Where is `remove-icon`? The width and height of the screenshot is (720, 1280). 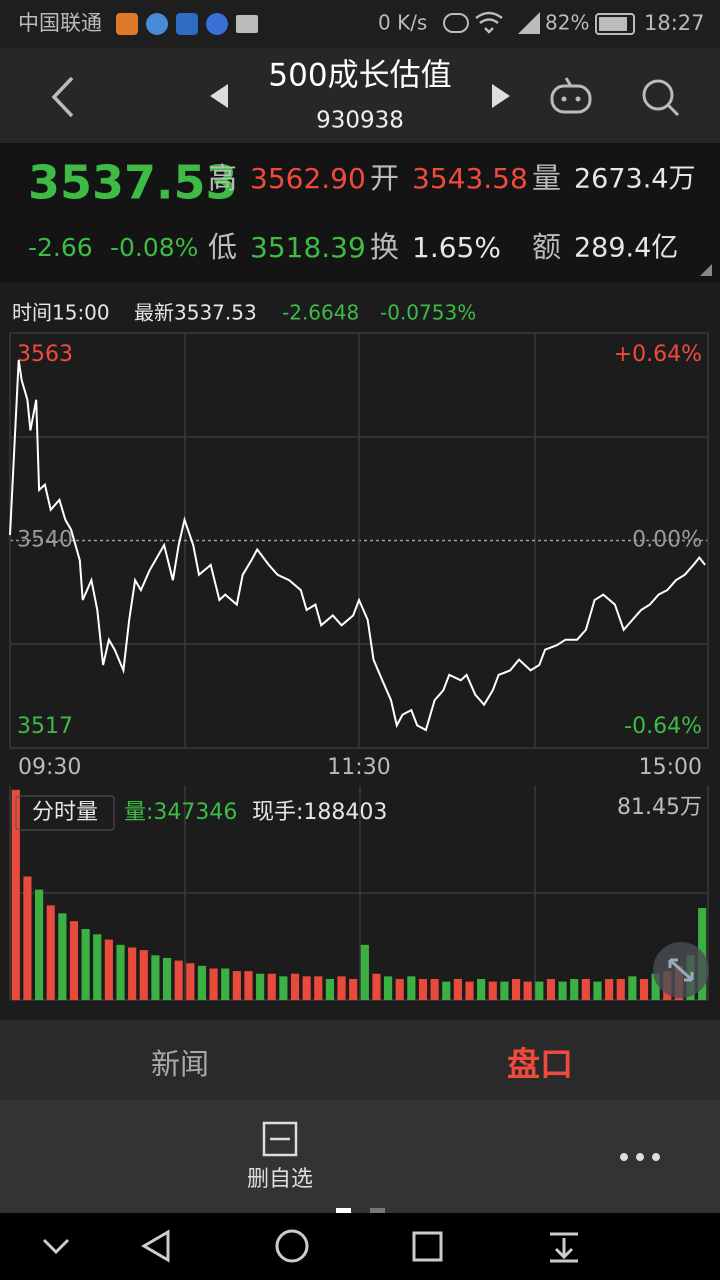 remove-icon is located at coordinates (280, 1139).